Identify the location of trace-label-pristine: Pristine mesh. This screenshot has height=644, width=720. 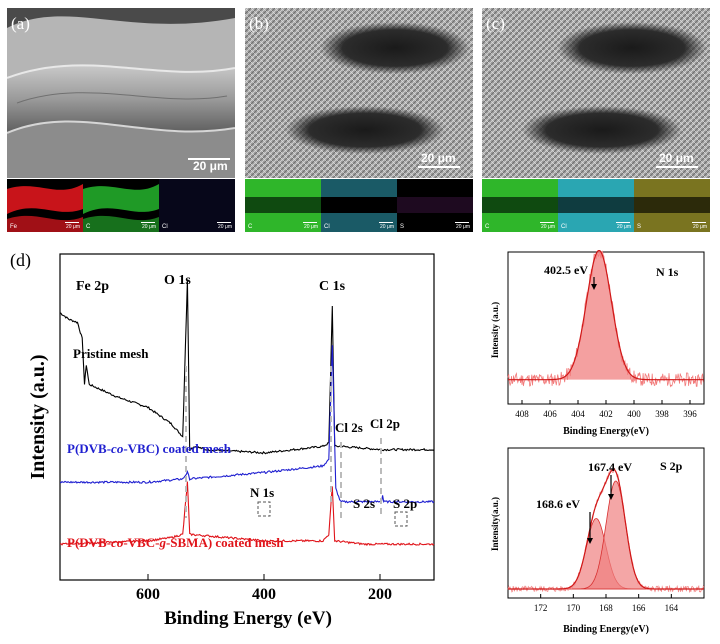
(111, 353).